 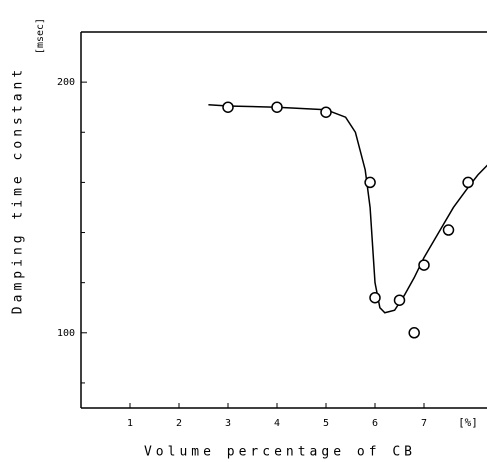 I want to click on y-tick-label: 200, so click(x=66, y=82).